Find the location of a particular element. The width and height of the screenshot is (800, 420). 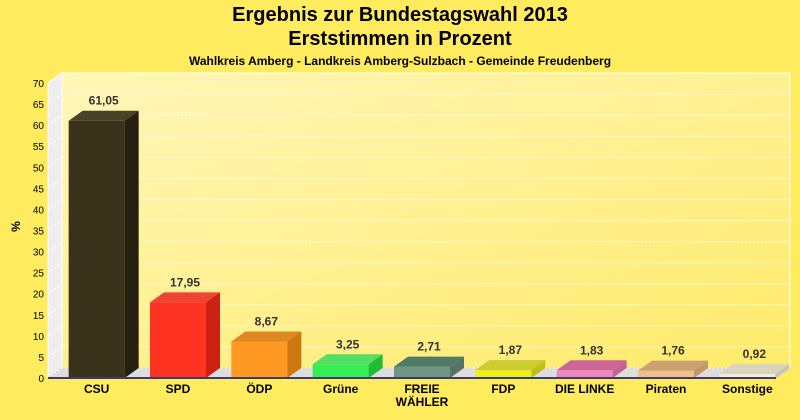

value-label: 61,05 is located at coordinates (104, 101).